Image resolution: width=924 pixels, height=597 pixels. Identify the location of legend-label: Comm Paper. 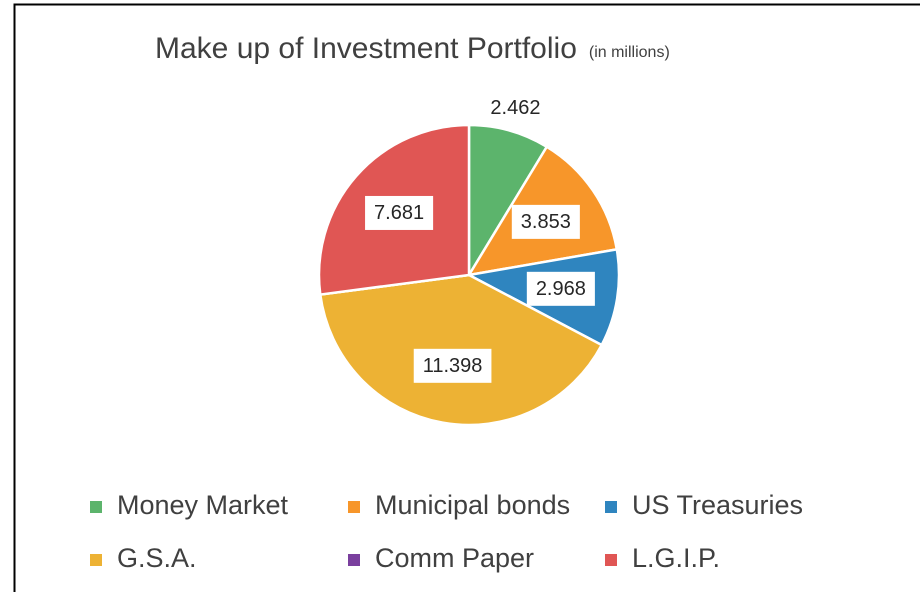
(454, 558).